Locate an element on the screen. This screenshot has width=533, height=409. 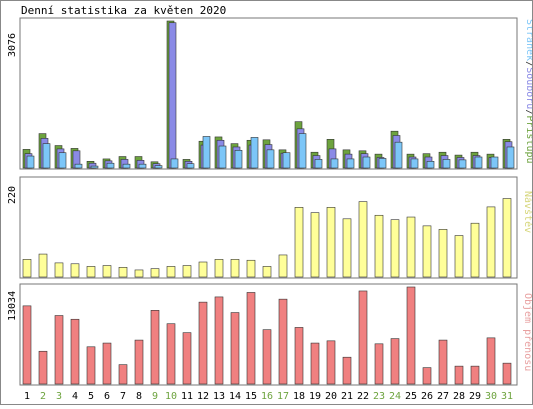
day-label-1: 1 is located at coordinates (27, 396).